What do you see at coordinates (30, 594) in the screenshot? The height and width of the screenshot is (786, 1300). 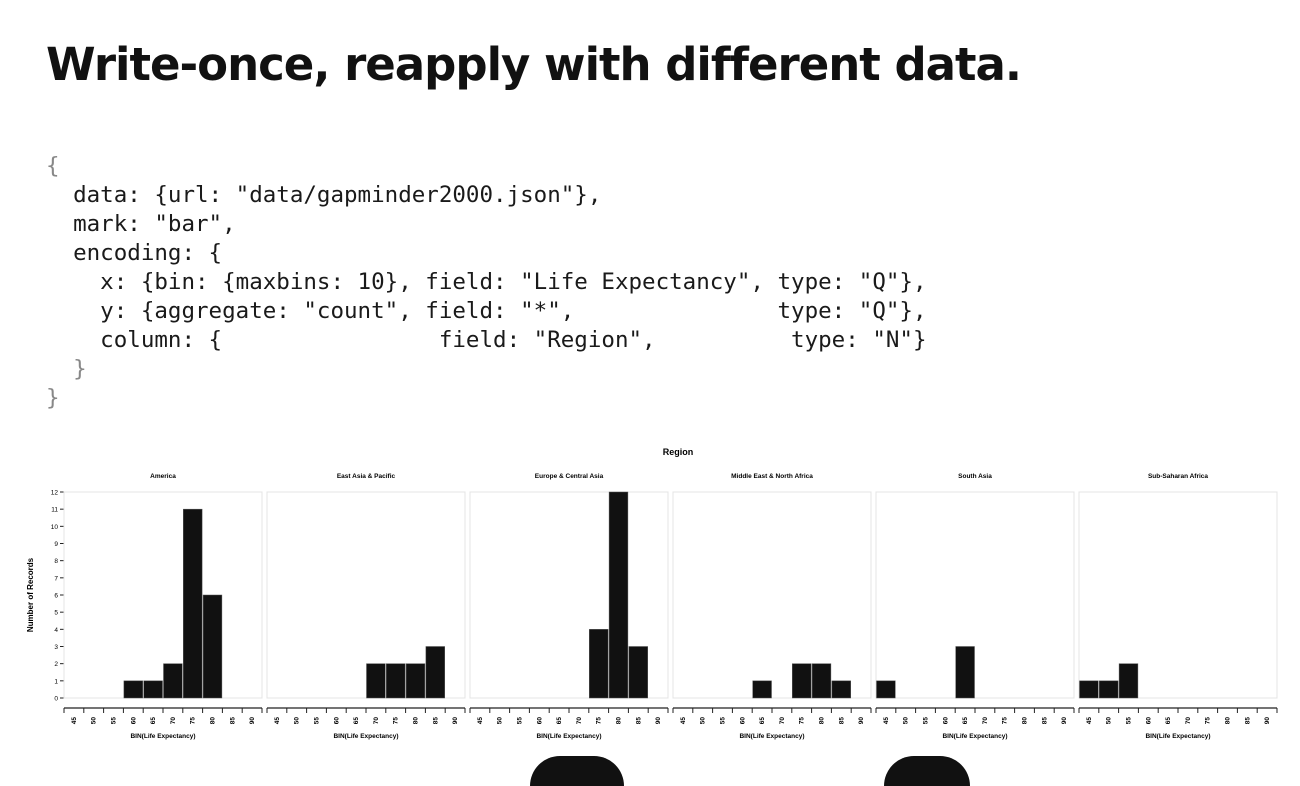 I see `y-axis-title: Number of Records` at bounding box center [30, 594].